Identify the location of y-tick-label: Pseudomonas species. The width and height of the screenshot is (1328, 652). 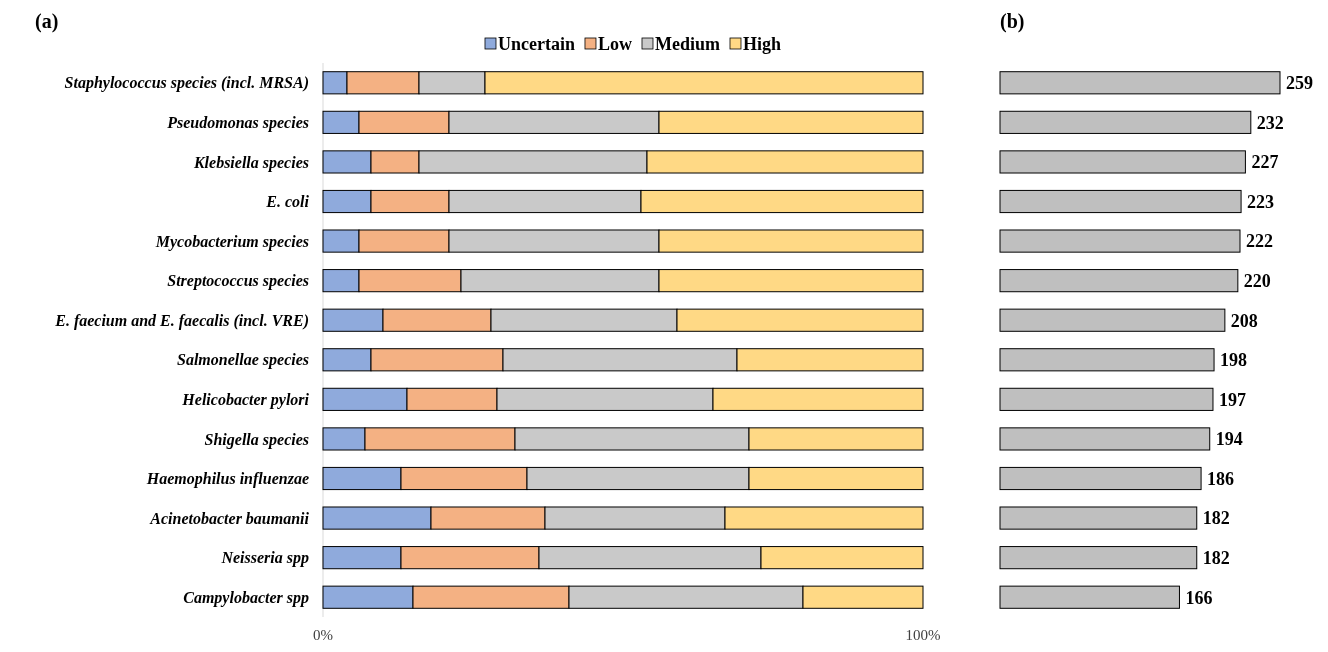
(237, 122).